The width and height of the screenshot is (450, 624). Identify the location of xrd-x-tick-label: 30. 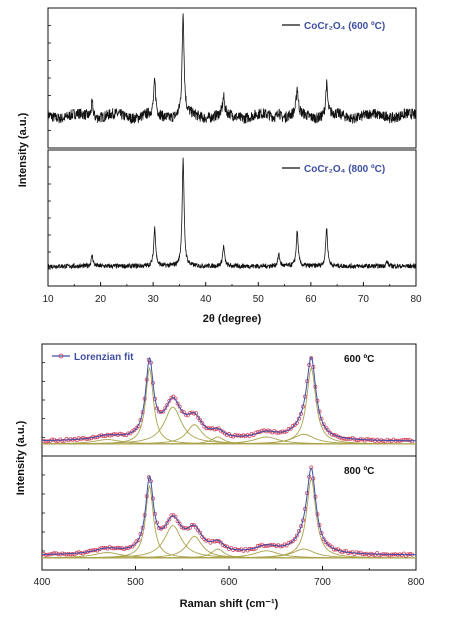
(154, 299).